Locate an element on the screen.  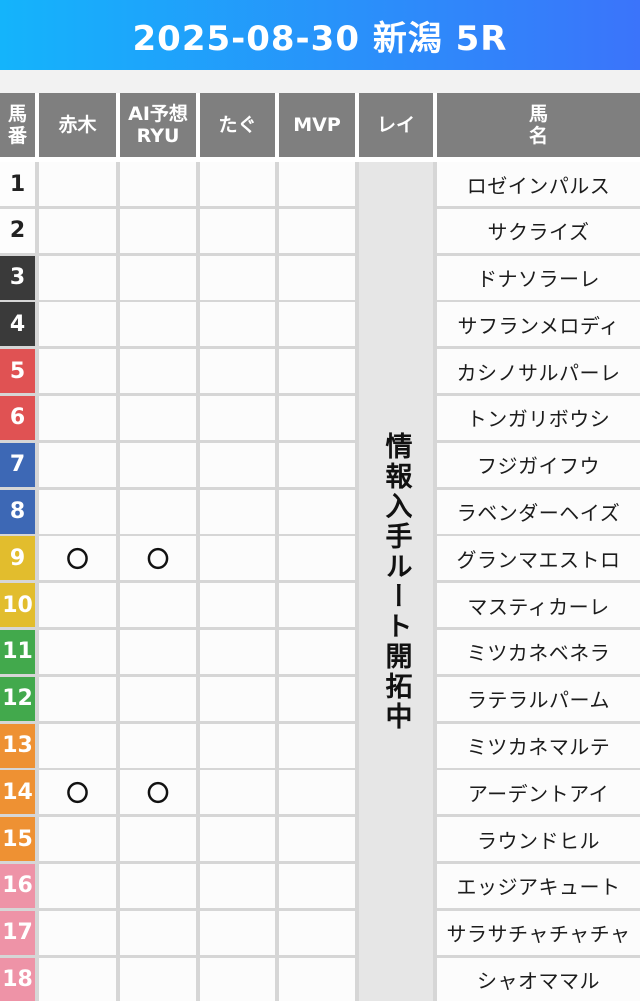
horse-name-cell: ミツカネマルテ is located at coordinates (538, 745).